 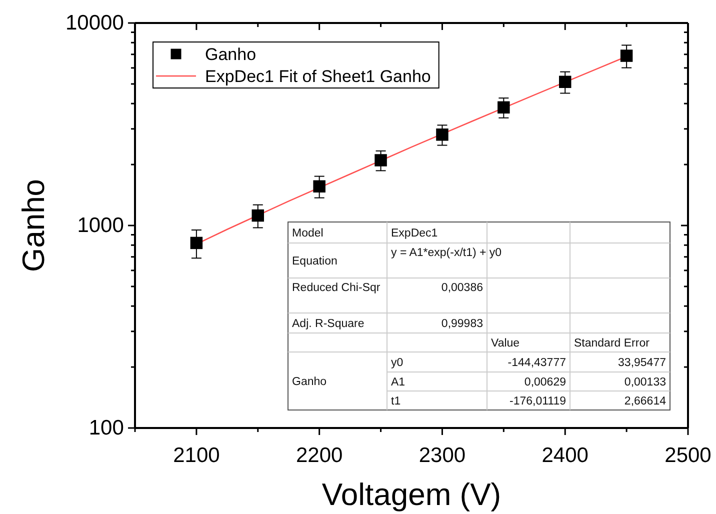 What do you see at coordinates (33, 225) in the screenshot?
I see `y-axis-title: Ganho` at bounding box center [33, 225].